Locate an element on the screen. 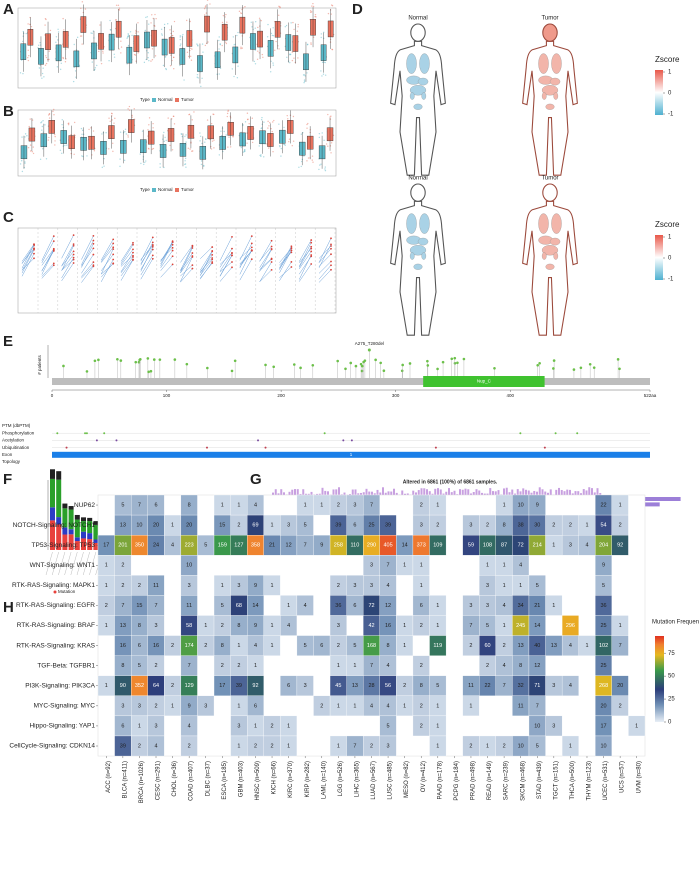 This screenshot has height=889, width=699. column-label: UCS (n=57) is located at coordinates (623, 777).